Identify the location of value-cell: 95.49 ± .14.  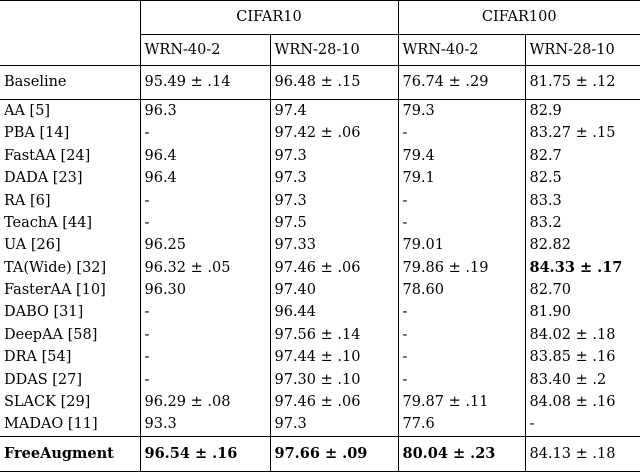
(204, 82).